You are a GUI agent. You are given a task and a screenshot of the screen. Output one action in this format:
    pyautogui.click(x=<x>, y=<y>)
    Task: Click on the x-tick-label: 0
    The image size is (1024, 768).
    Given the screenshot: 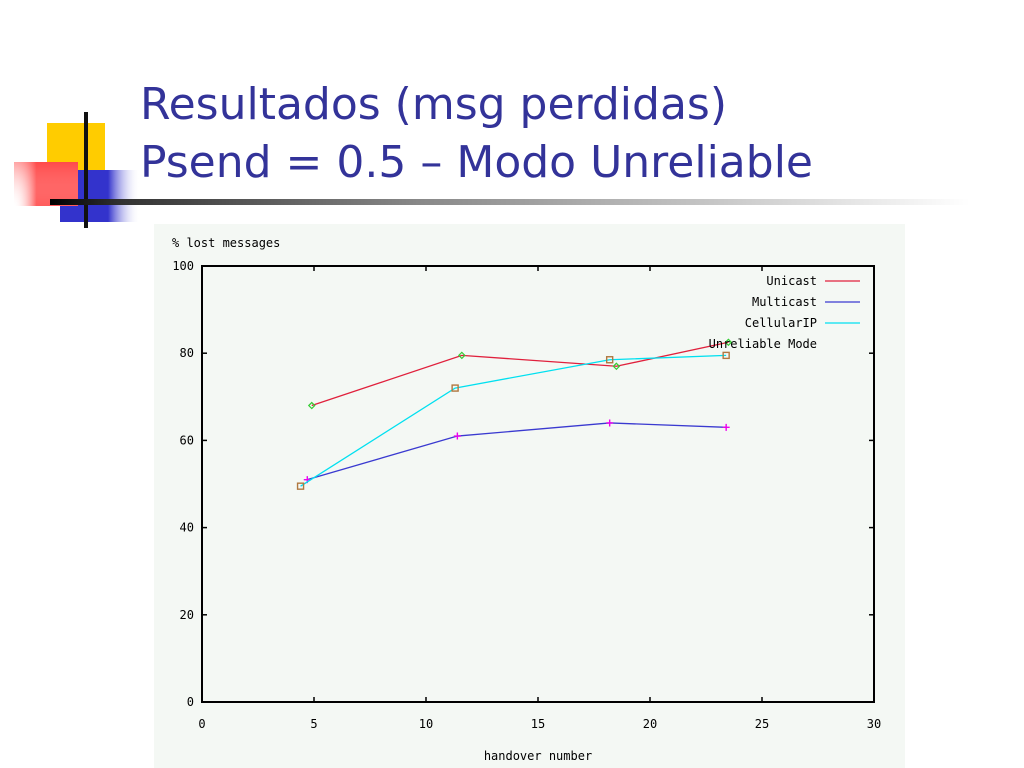 What is the action you would take?
    pyautogui.click(x=201, y=724)
    